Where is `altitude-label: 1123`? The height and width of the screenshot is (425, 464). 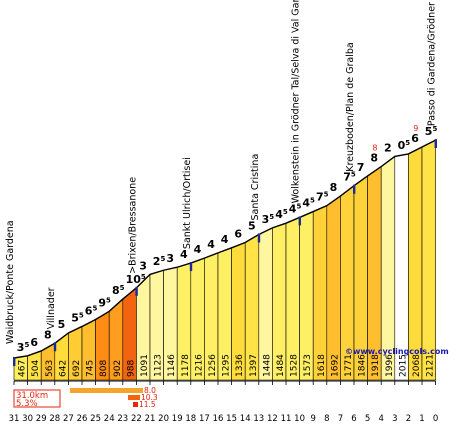
altitude-label: 1123 is located at coordinates (159, 365).